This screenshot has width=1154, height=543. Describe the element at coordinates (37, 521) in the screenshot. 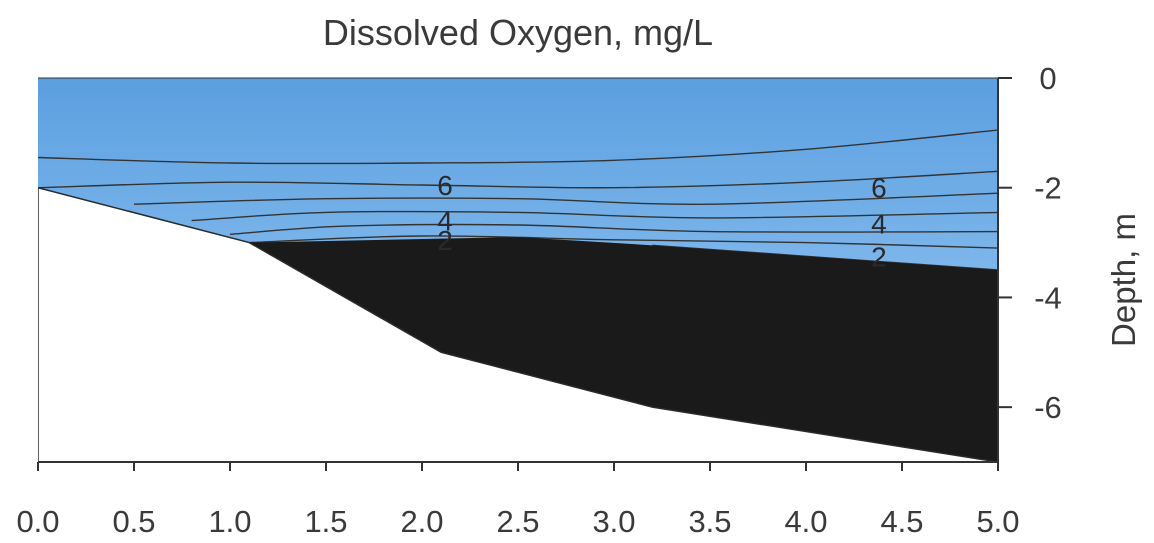

I see `x-tick-label: 0.0` at that location.